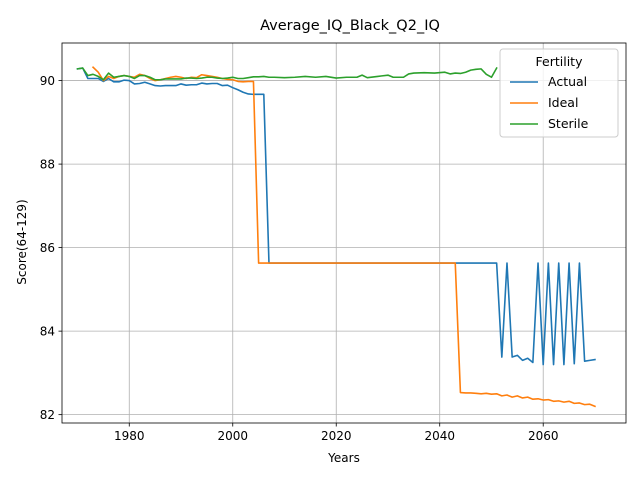 The width and height of the screenshot is (640, 480). Describe the element at coordinates (47, 164) in the screenshot. I see `y-tick-label: 88` at that location.